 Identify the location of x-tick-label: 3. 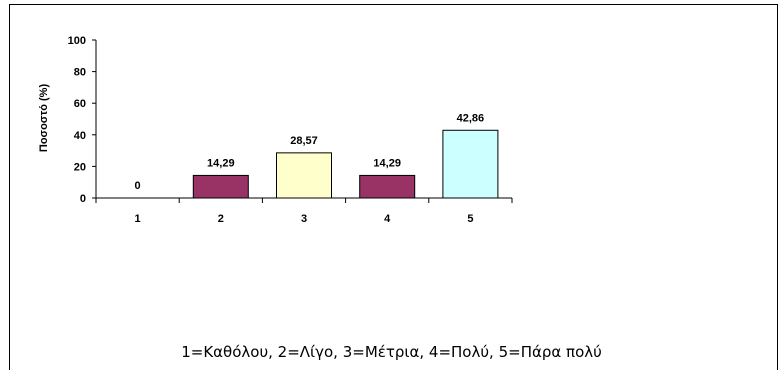
(304, 219).